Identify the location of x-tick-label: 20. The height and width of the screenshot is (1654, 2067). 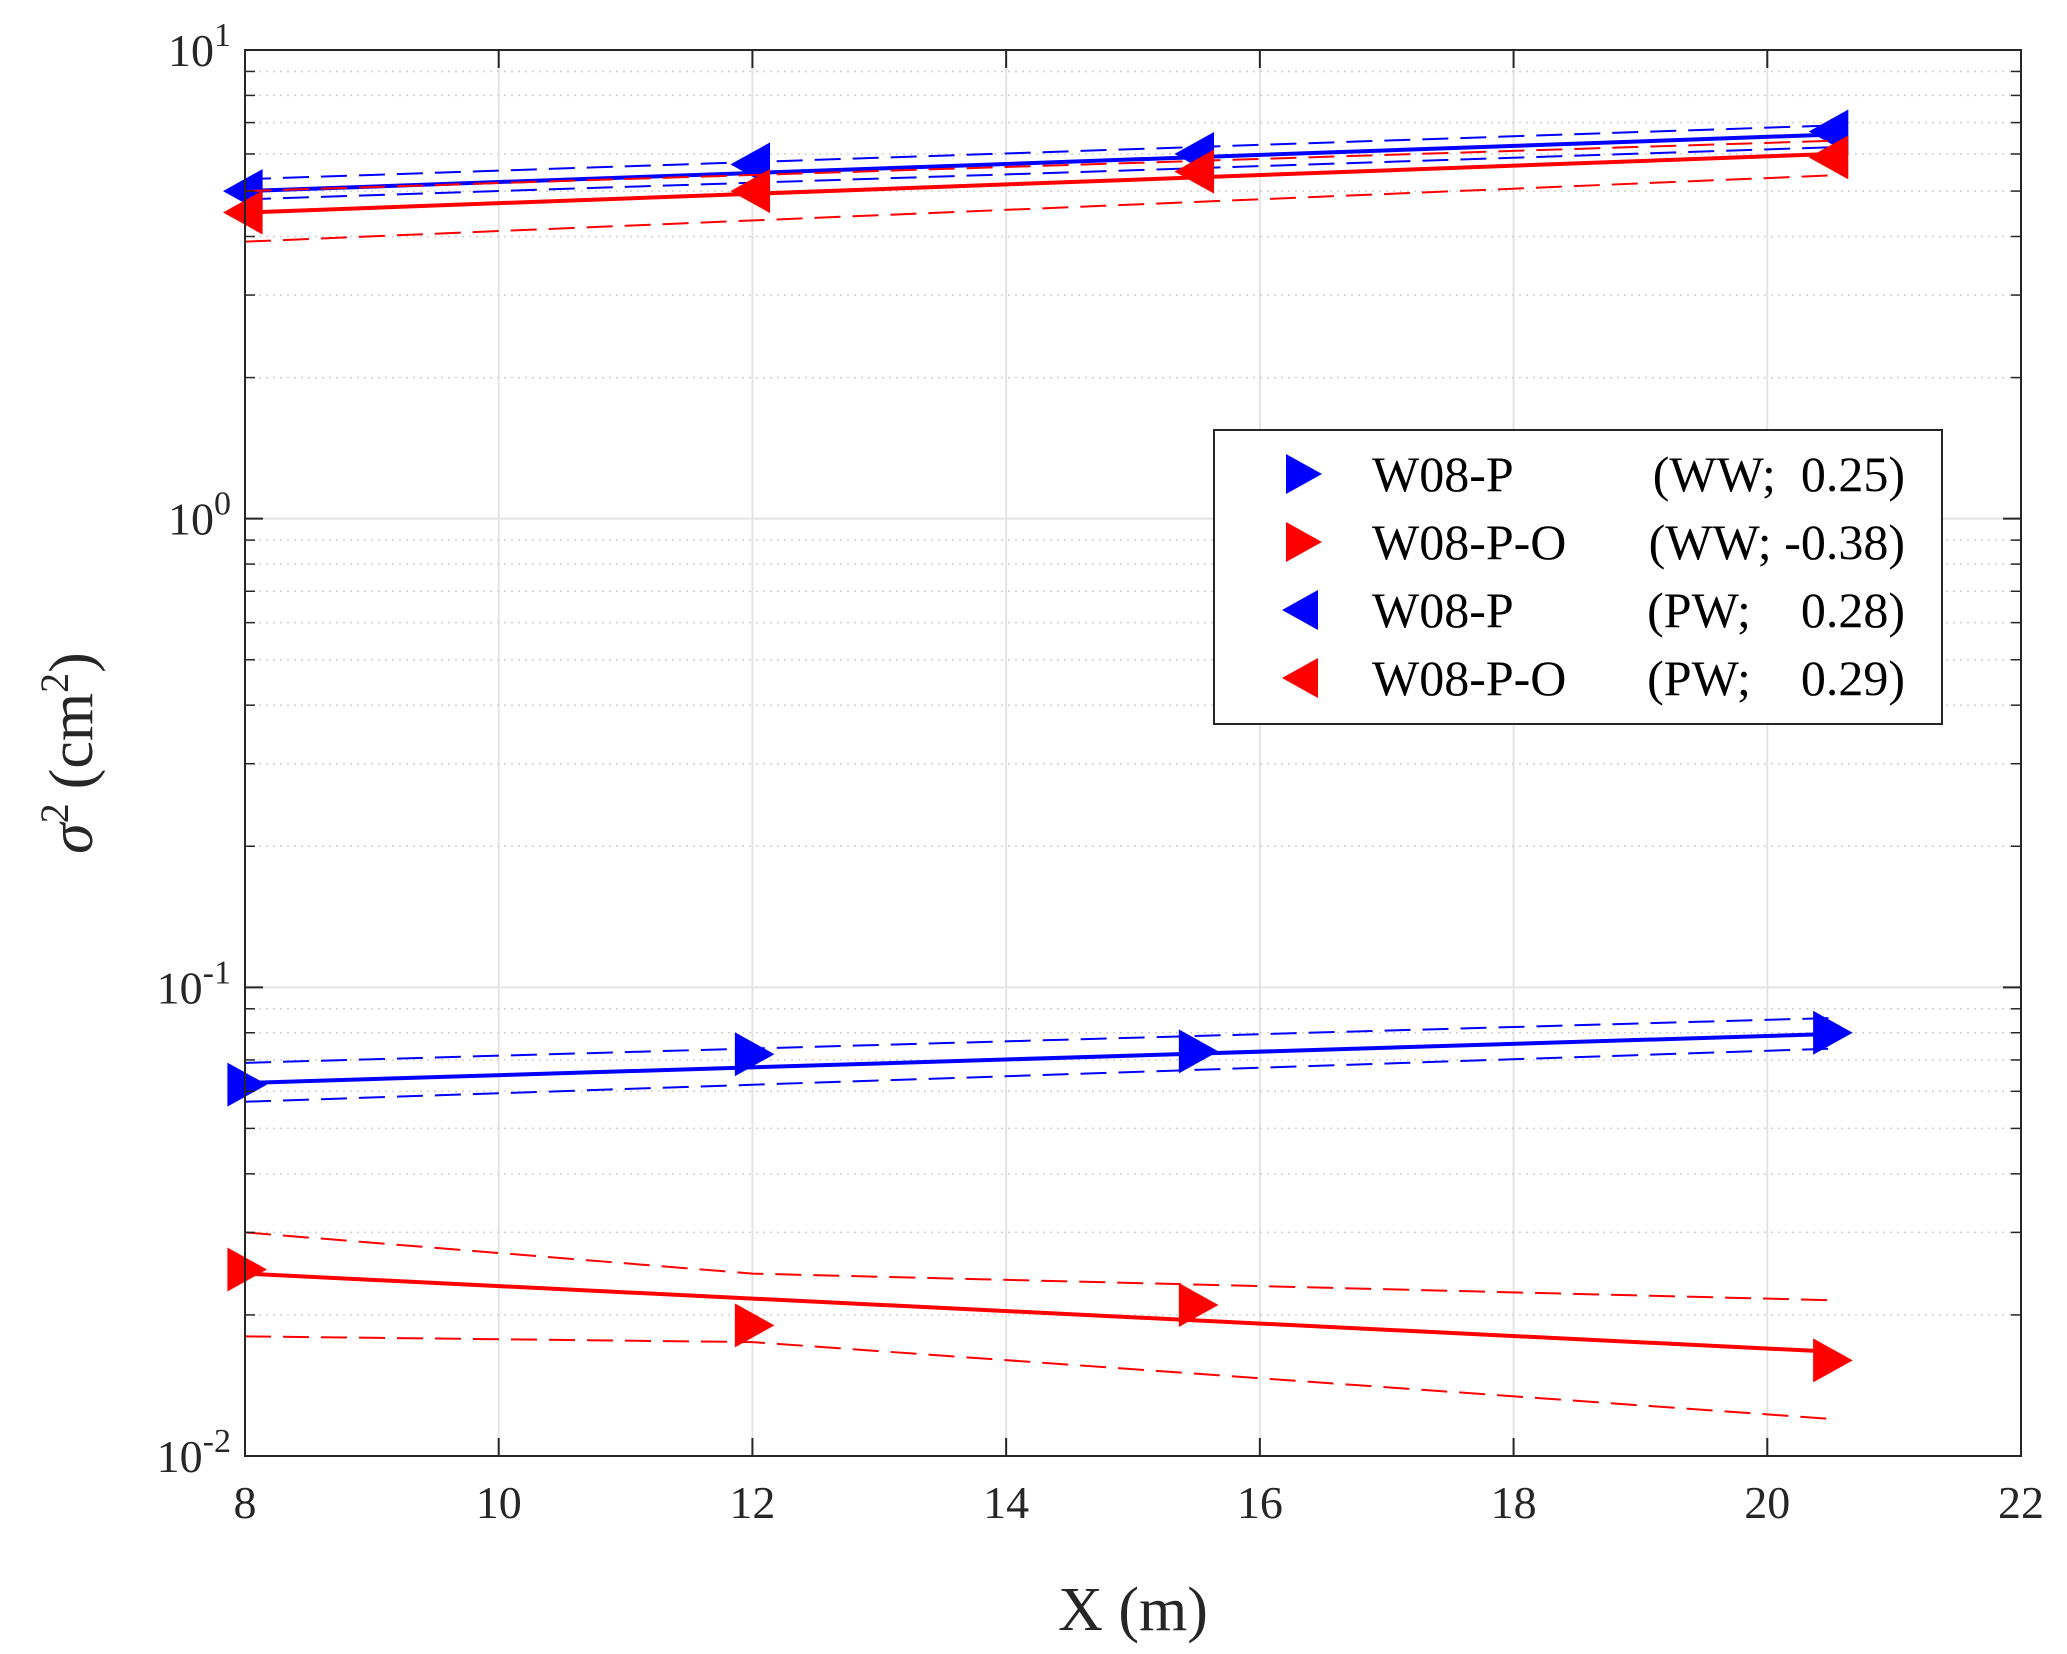
(1767, 1502).